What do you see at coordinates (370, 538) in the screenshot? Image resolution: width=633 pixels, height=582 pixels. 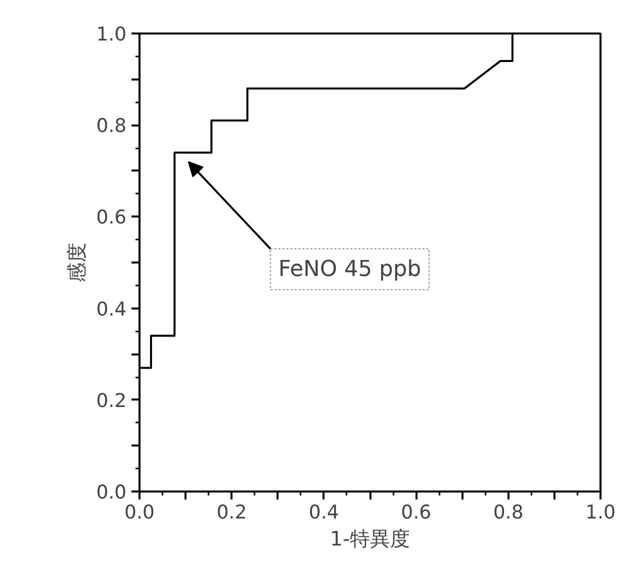 I see `x-axis-title: 1-特異度` at bounding box center [370, 538].